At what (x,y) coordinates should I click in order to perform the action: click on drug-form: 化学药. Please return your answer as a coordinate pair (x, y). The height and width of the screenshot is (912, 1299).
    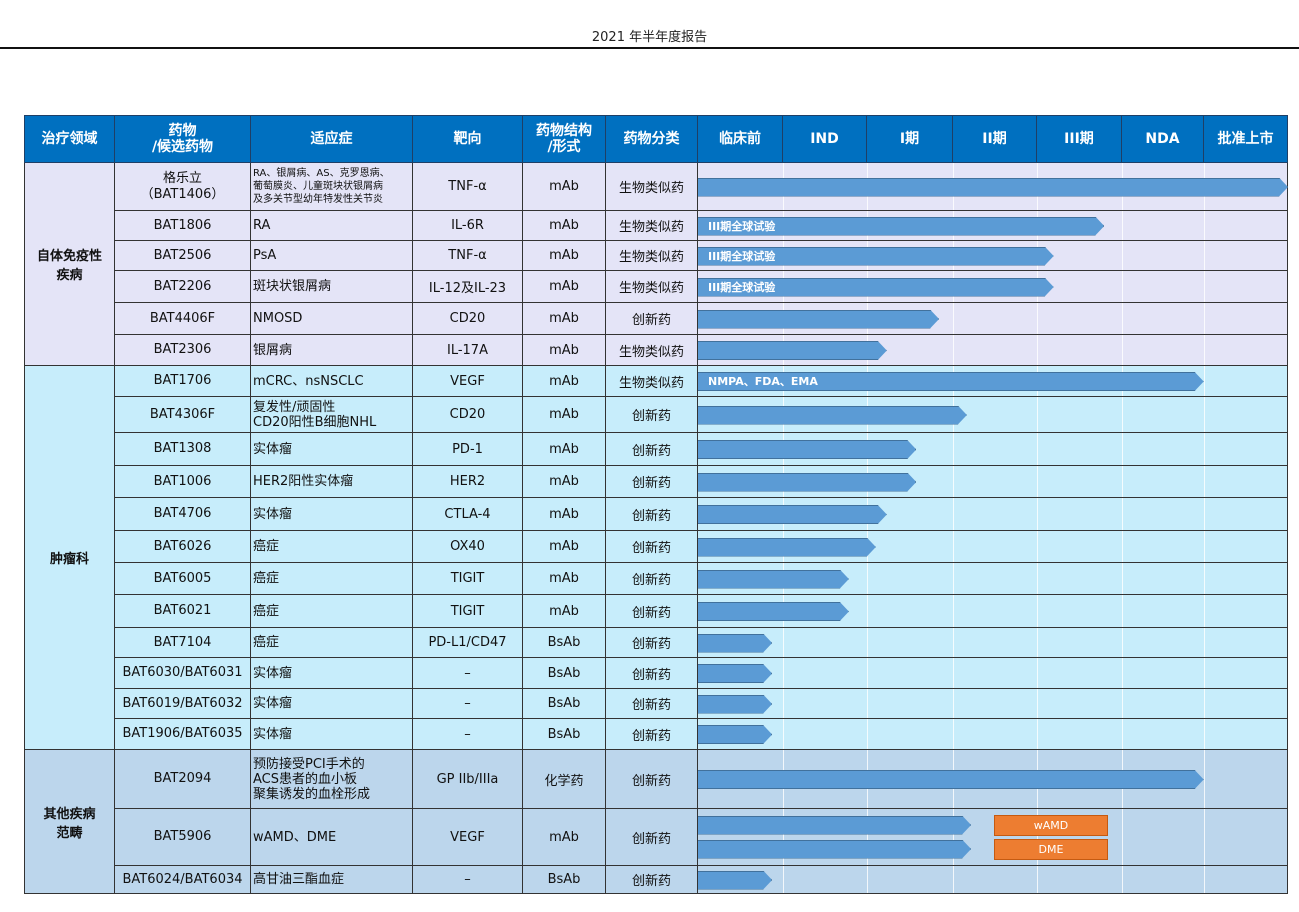
    Looking at the image, I should click on (564, 779).